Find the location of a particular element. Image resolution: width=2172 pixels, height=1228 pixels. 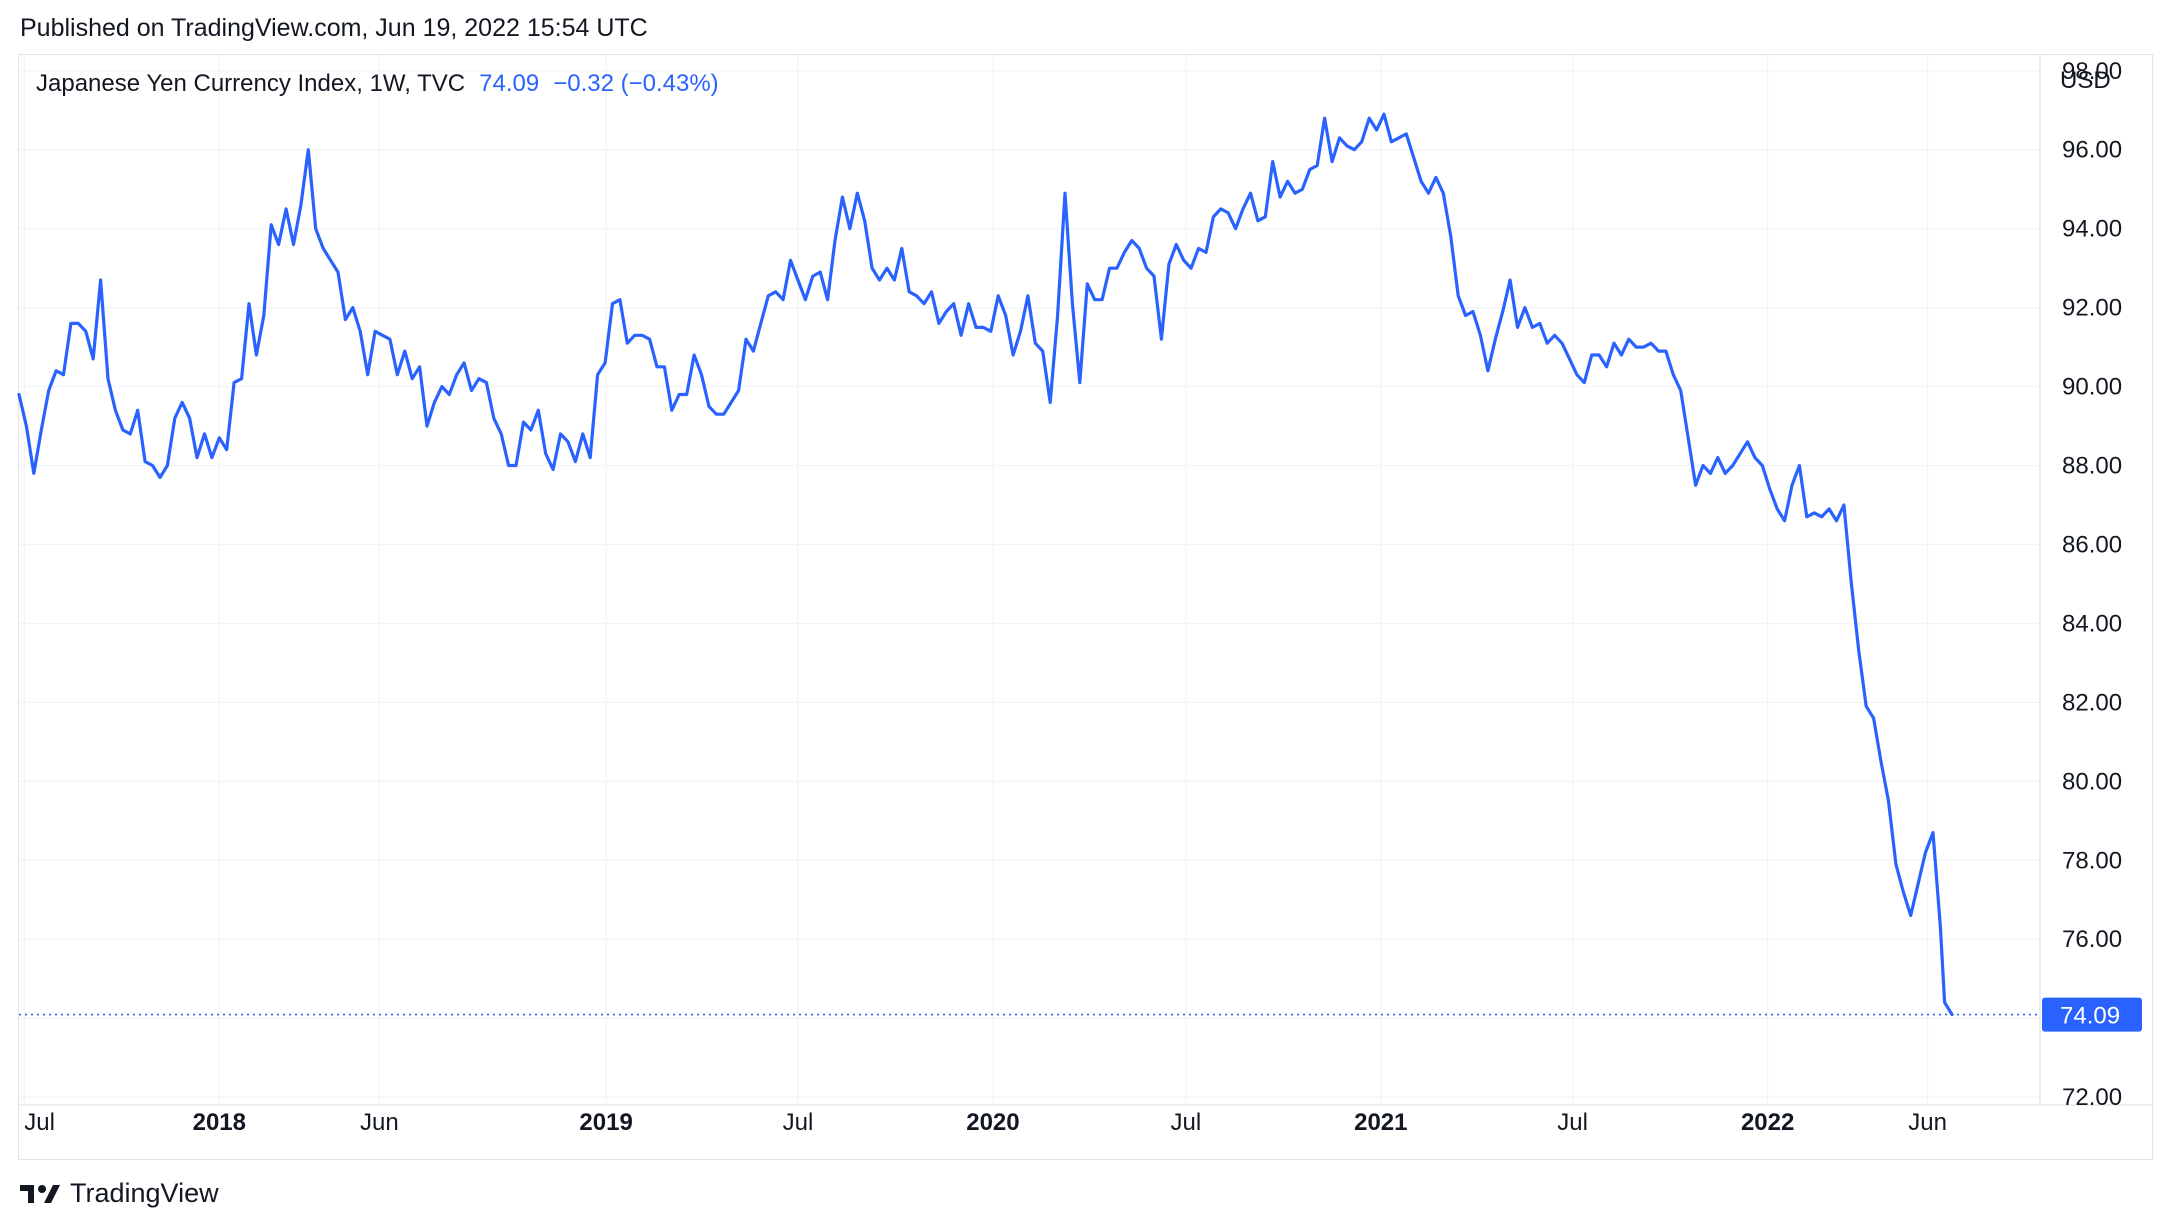

y-tick-label: 96.00 is located at coordinates (2092, 150).